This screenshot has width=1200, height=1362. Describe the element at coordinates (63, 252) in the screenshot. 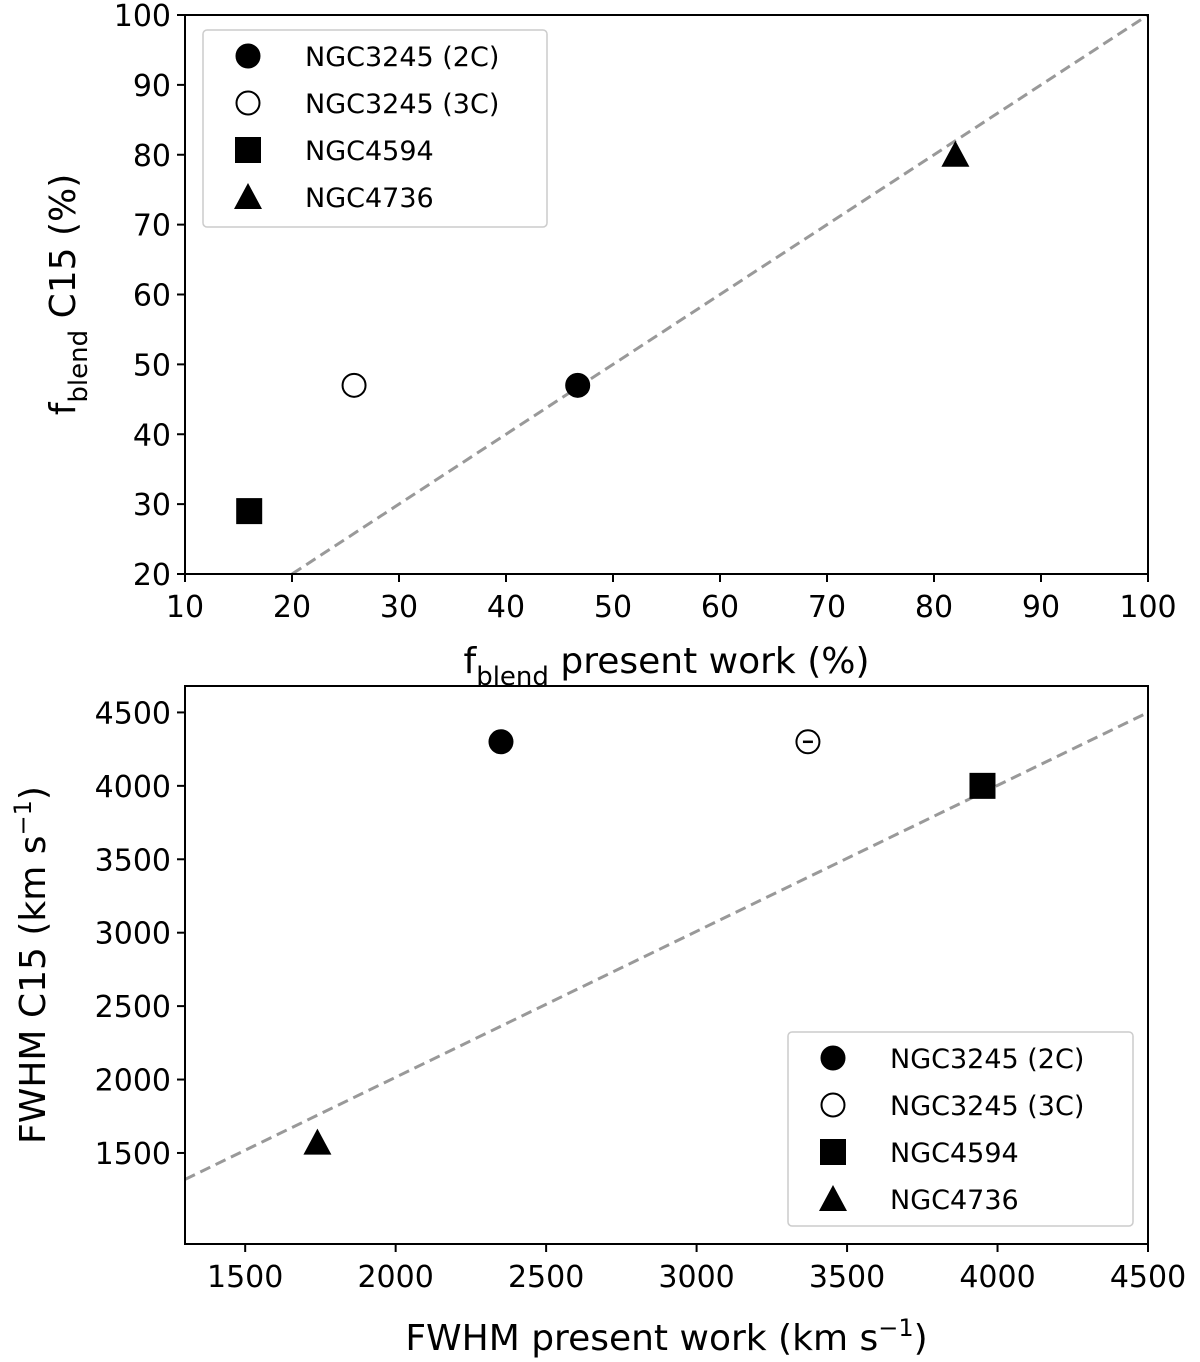

I see `label-rest: C15 (%)` at that location.